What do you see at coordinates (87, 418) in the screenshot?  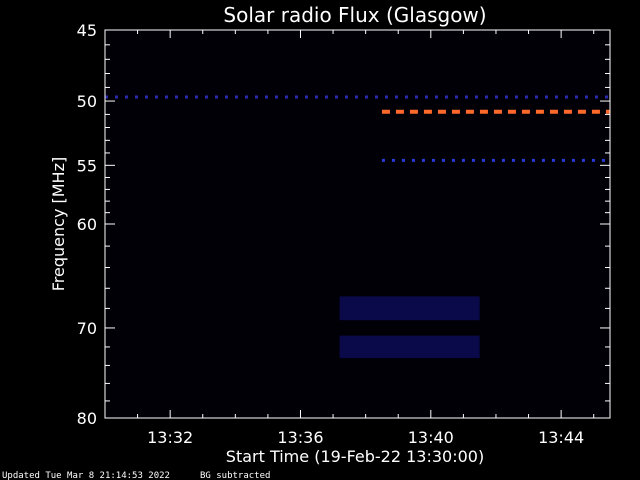 I see `y-tick-label-5: 80` at bounding box center [87, 418].